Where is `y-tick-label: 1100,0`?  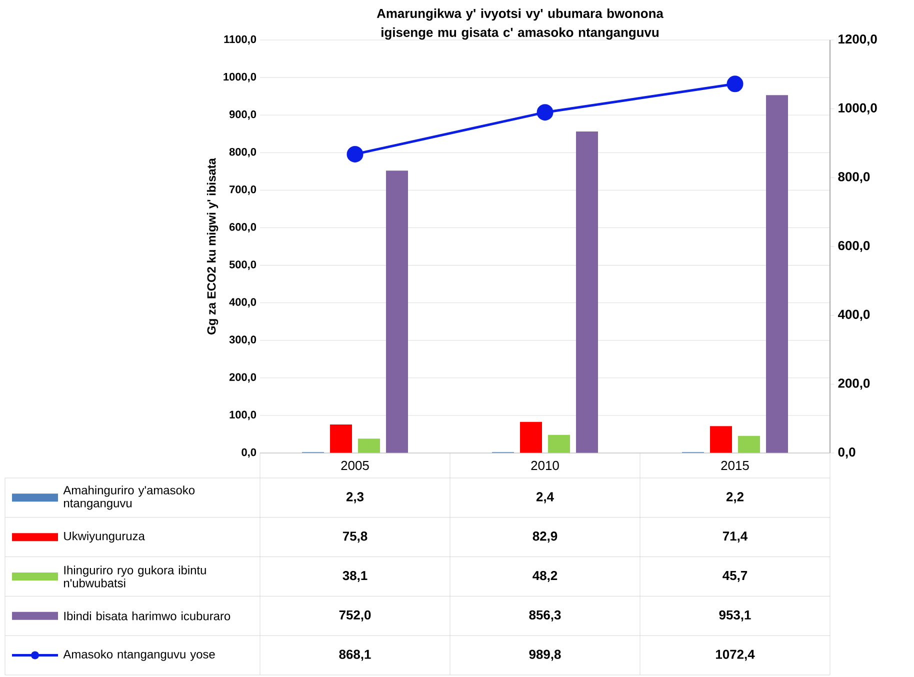 y-tick-label: 1100,0 is located at coordinates (240, 40).